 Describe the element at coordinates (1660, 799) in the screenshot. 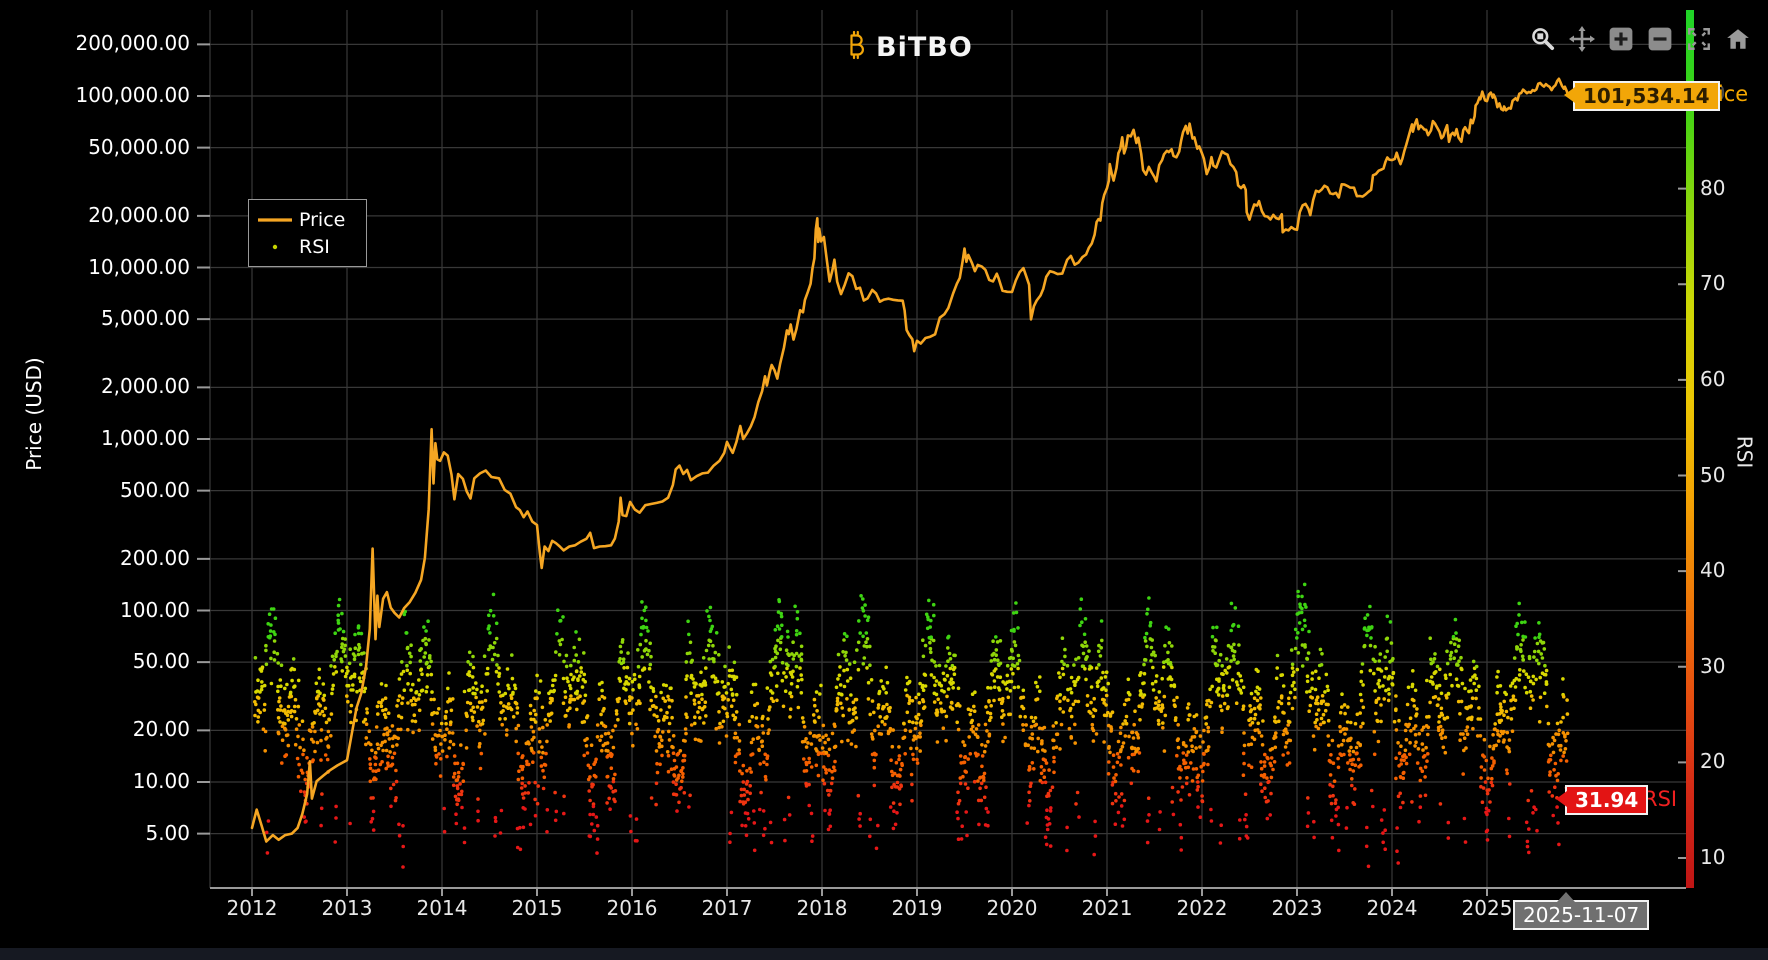

I see `rsi-series-label: RSI` at that location.